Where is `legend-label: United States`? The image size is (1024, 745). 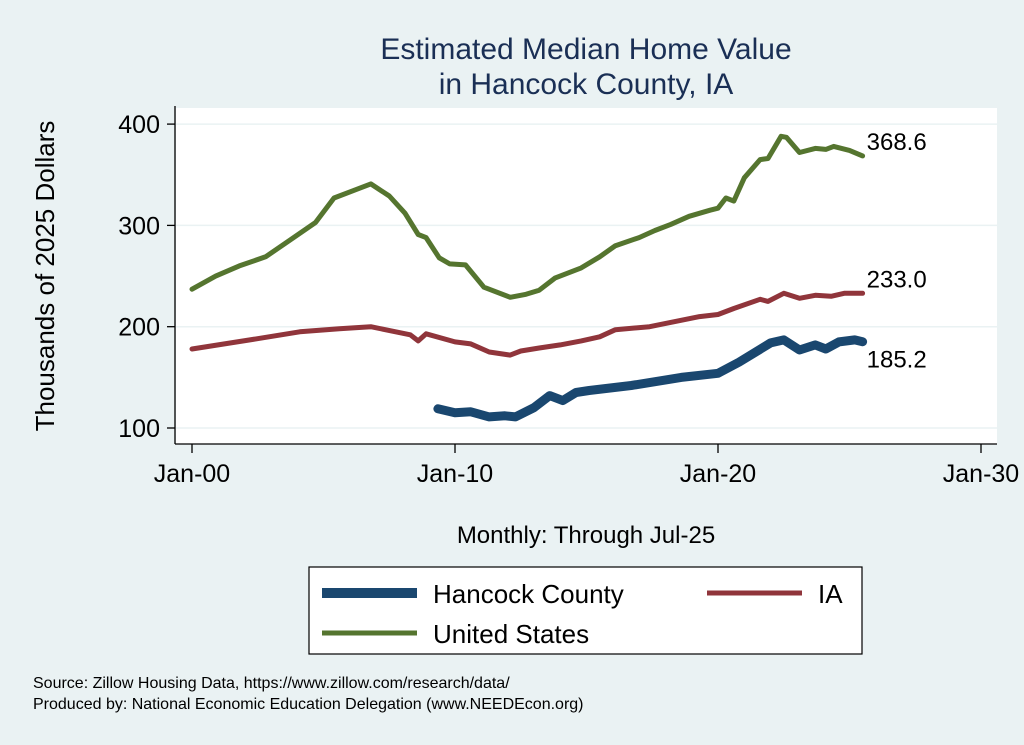
legend-label: United States is located at coordinates (511, 634).